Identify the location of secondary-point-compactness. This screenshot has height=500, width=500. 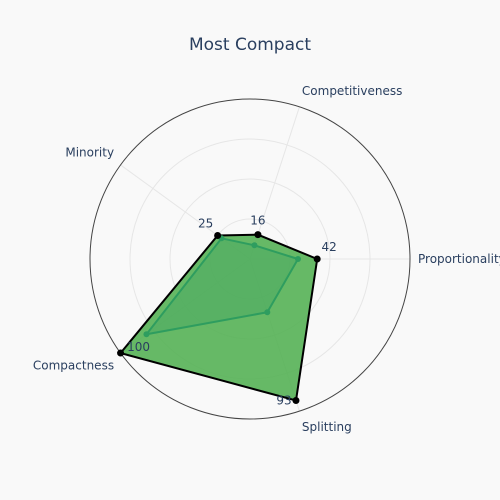
(146, 334).